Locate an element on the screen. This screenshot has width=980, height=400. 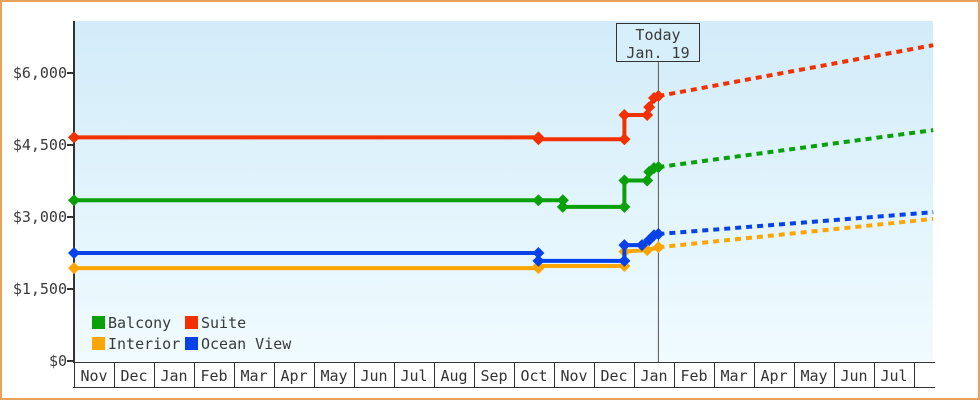
today-marker-box: Today Jan. 19 is located at coordinates (658, 42).